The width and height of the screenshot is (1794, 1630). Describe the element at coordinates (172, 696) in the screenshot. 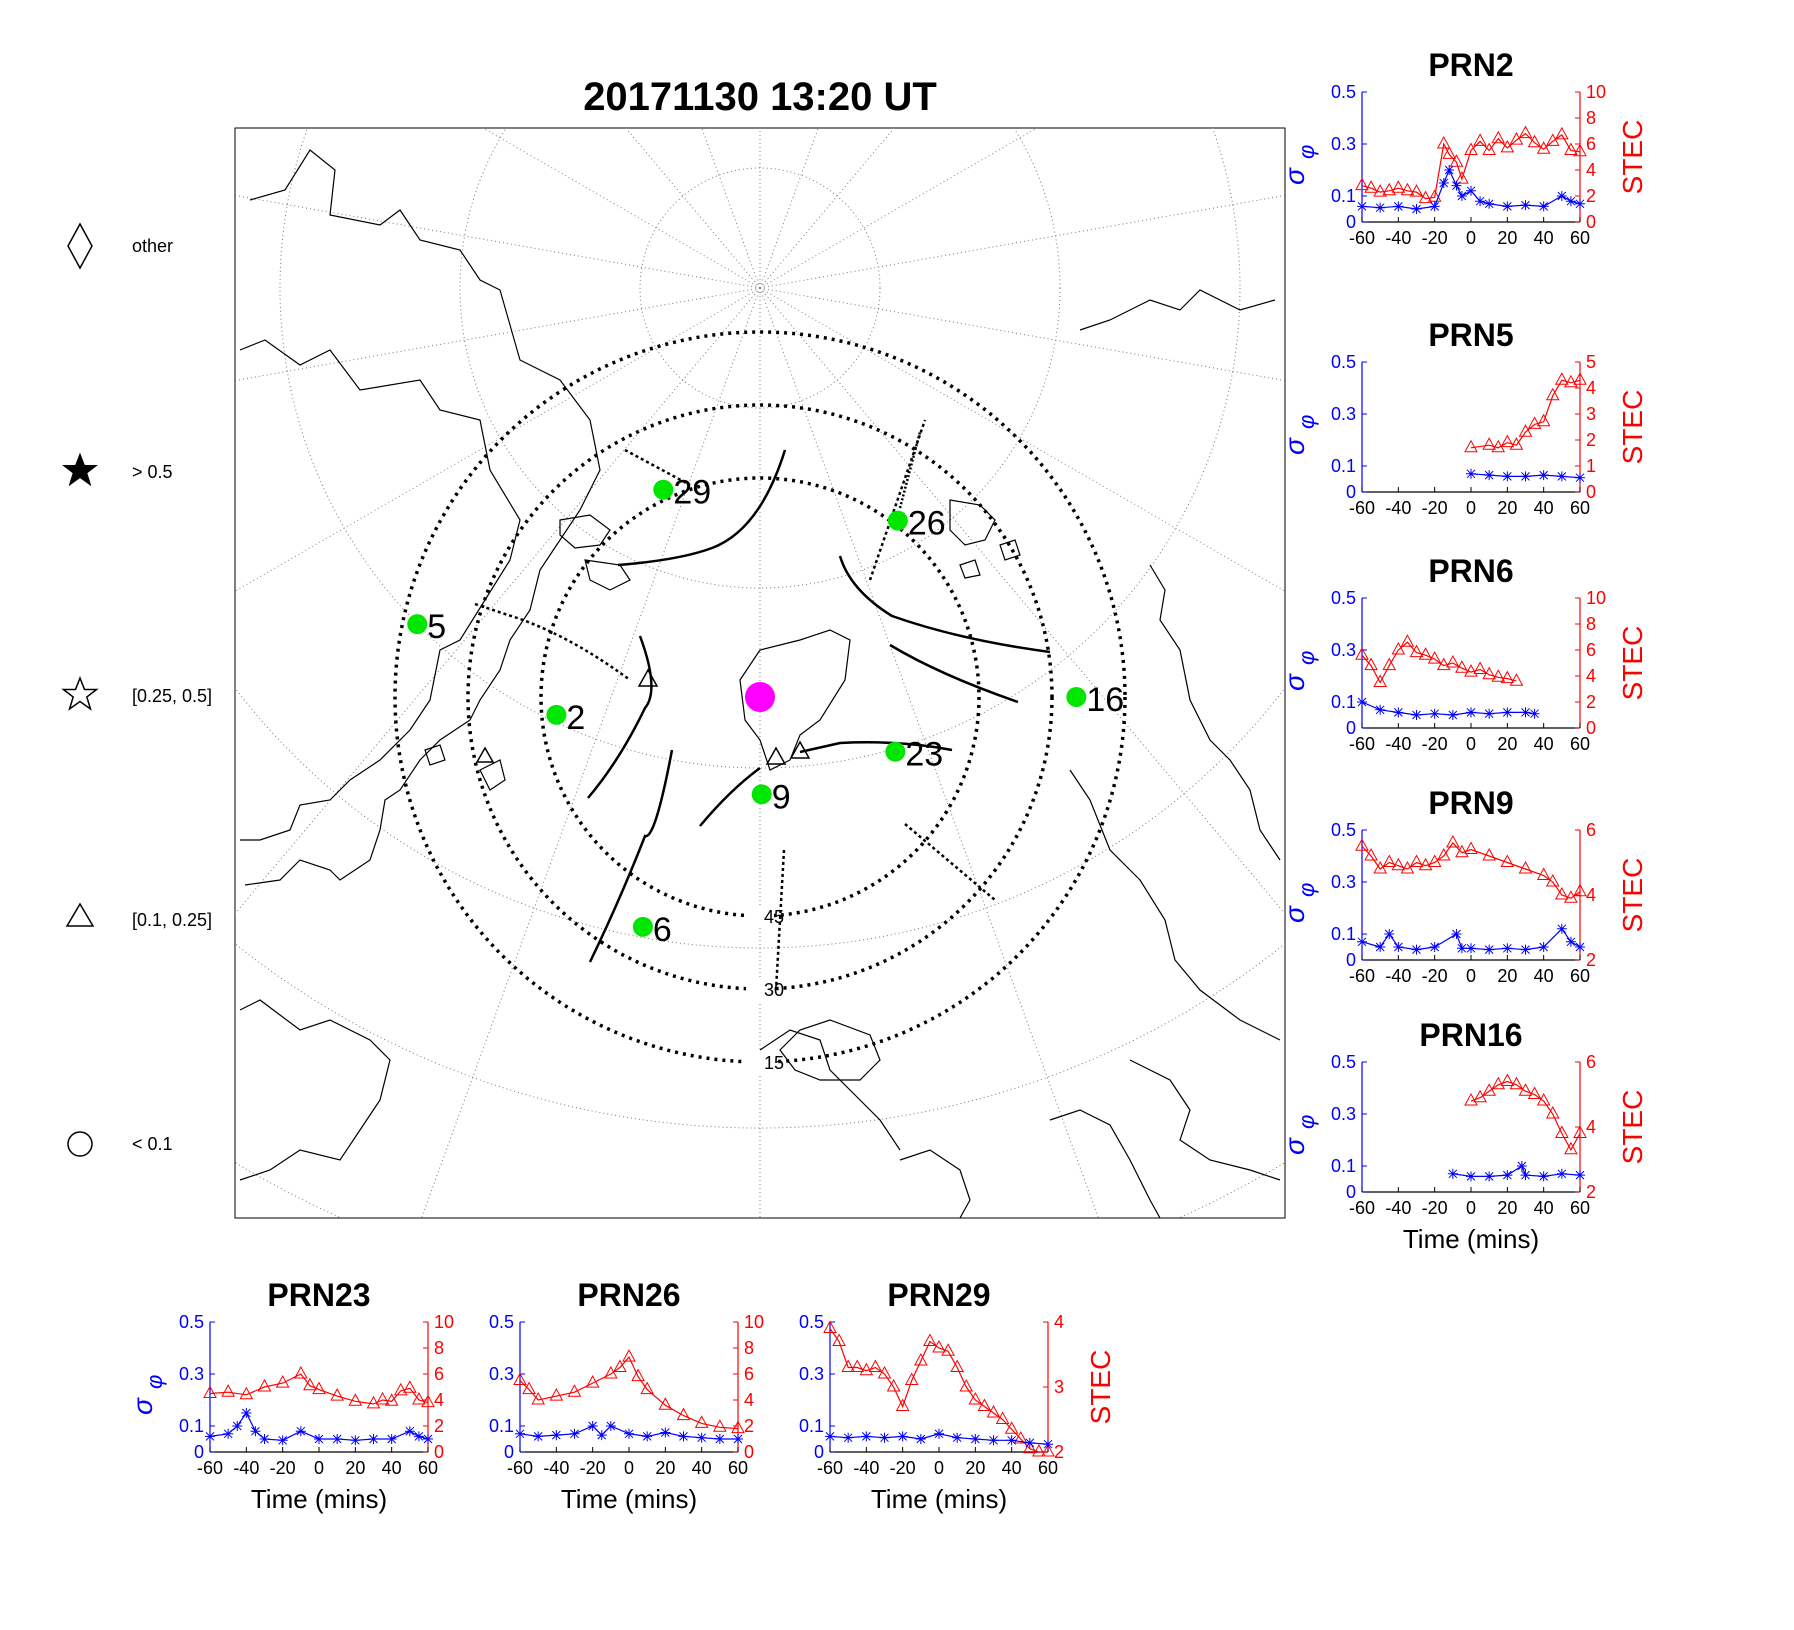

I see `legend-label-025-05: [0.25, 0.5]` at that location.